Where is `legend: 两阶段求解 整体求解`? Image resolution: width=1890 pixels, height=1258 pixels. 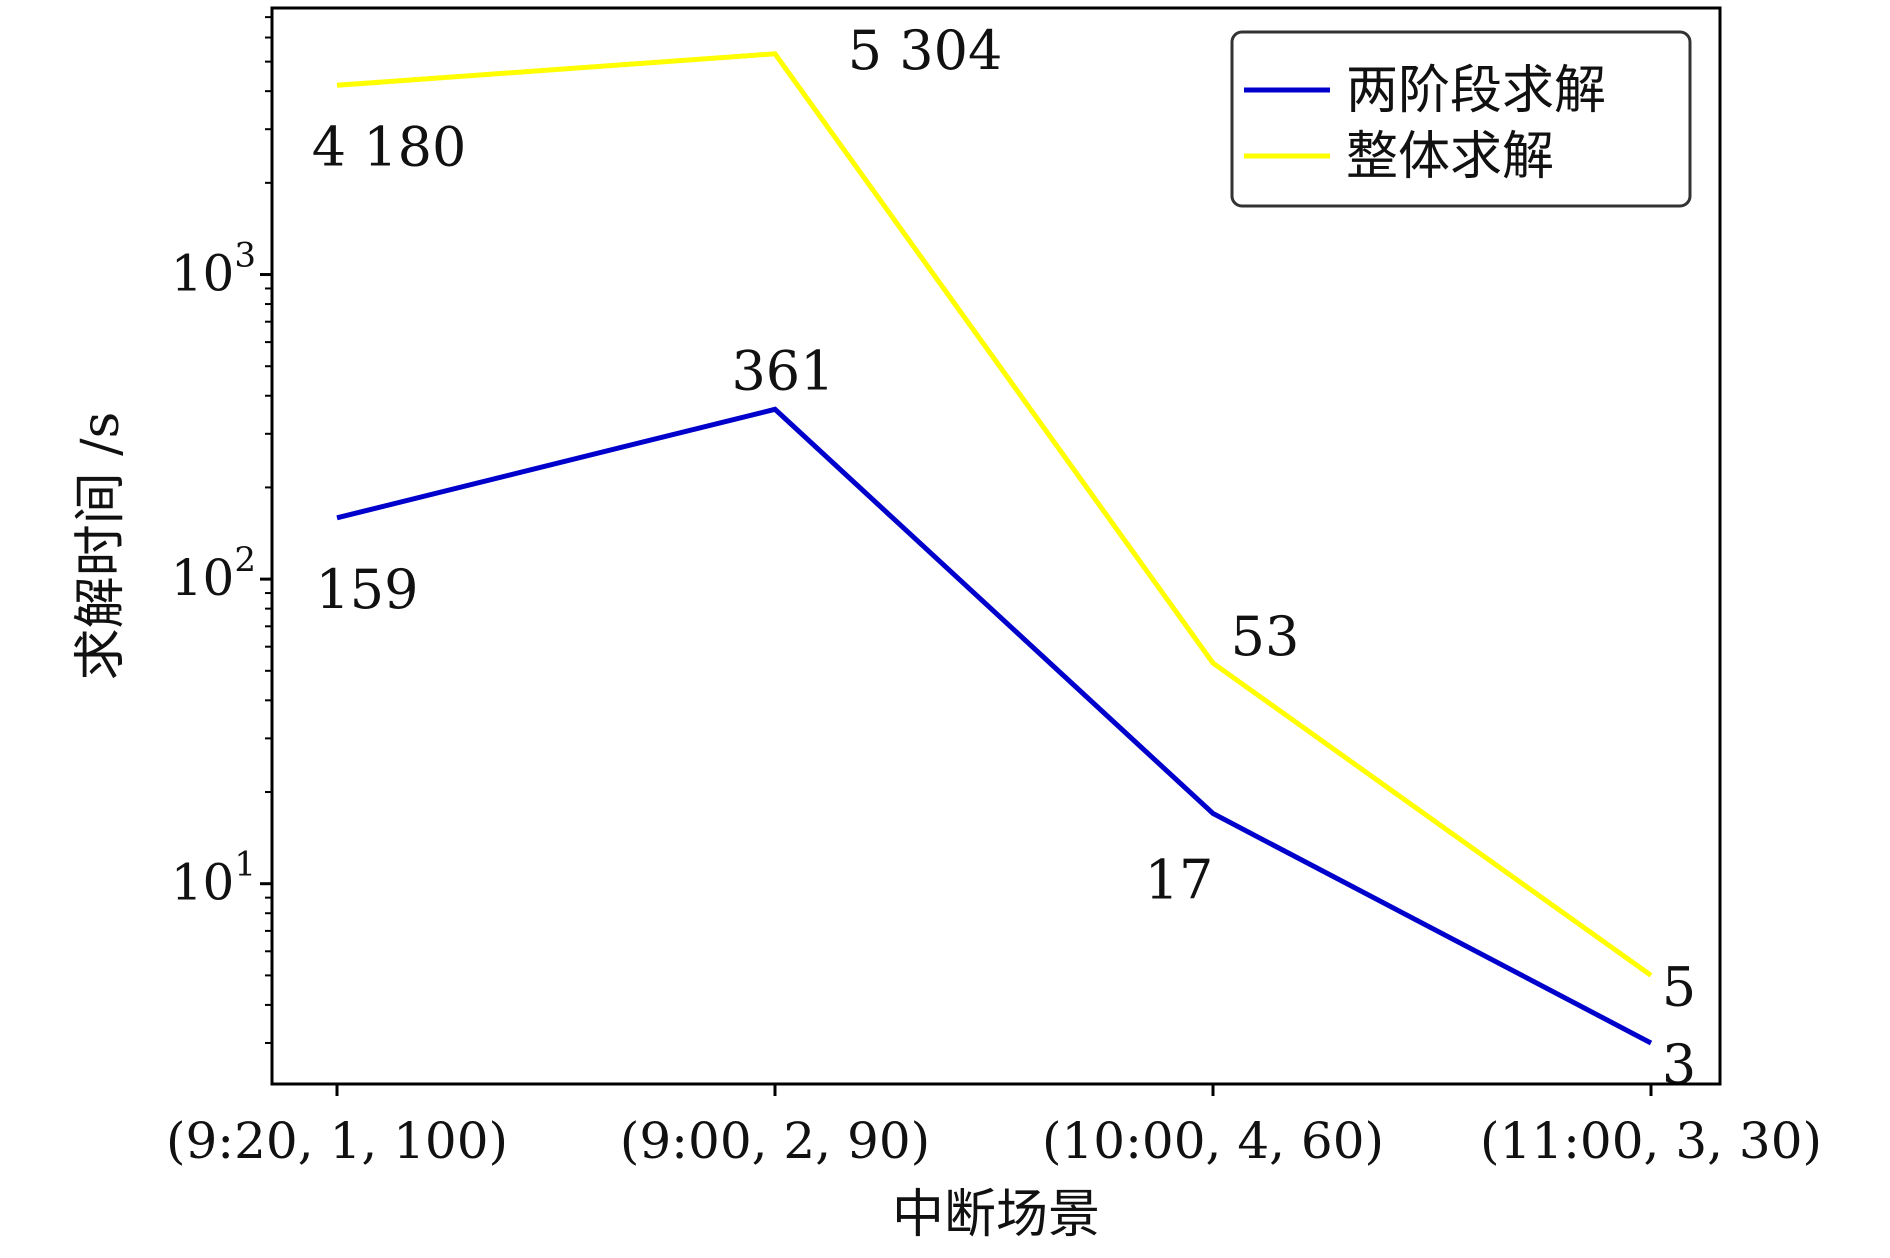
legend: 两阶段求解 整体求解 is located at coordinates (1461, 119).